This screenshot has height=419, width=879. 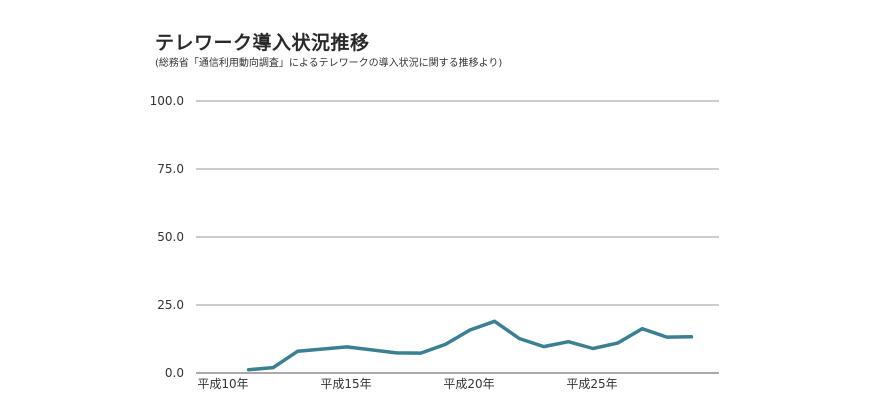 I want to click on x-axis: 平成10年 平成15年 平成20年 平成25年, so click(x=407, y=384).